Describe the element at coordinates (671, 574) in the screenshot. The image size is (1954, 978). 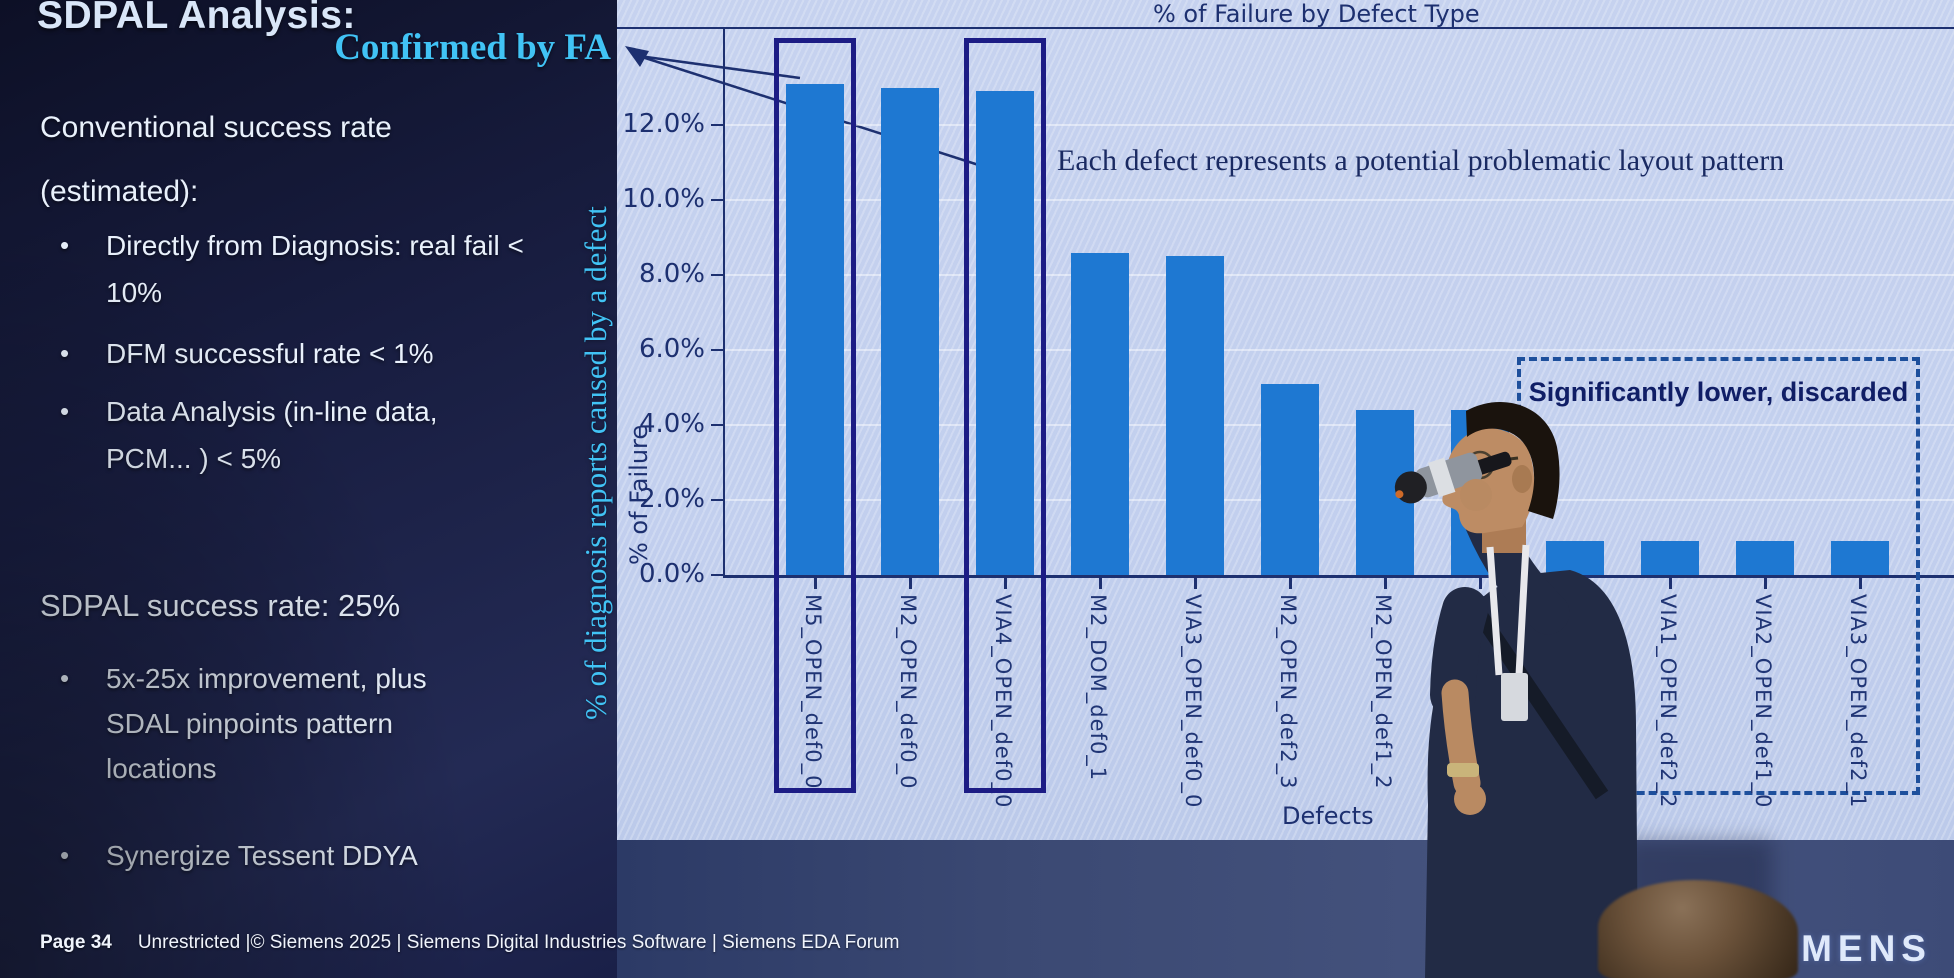
I see `y-tick-label: 0.0%` at that location.